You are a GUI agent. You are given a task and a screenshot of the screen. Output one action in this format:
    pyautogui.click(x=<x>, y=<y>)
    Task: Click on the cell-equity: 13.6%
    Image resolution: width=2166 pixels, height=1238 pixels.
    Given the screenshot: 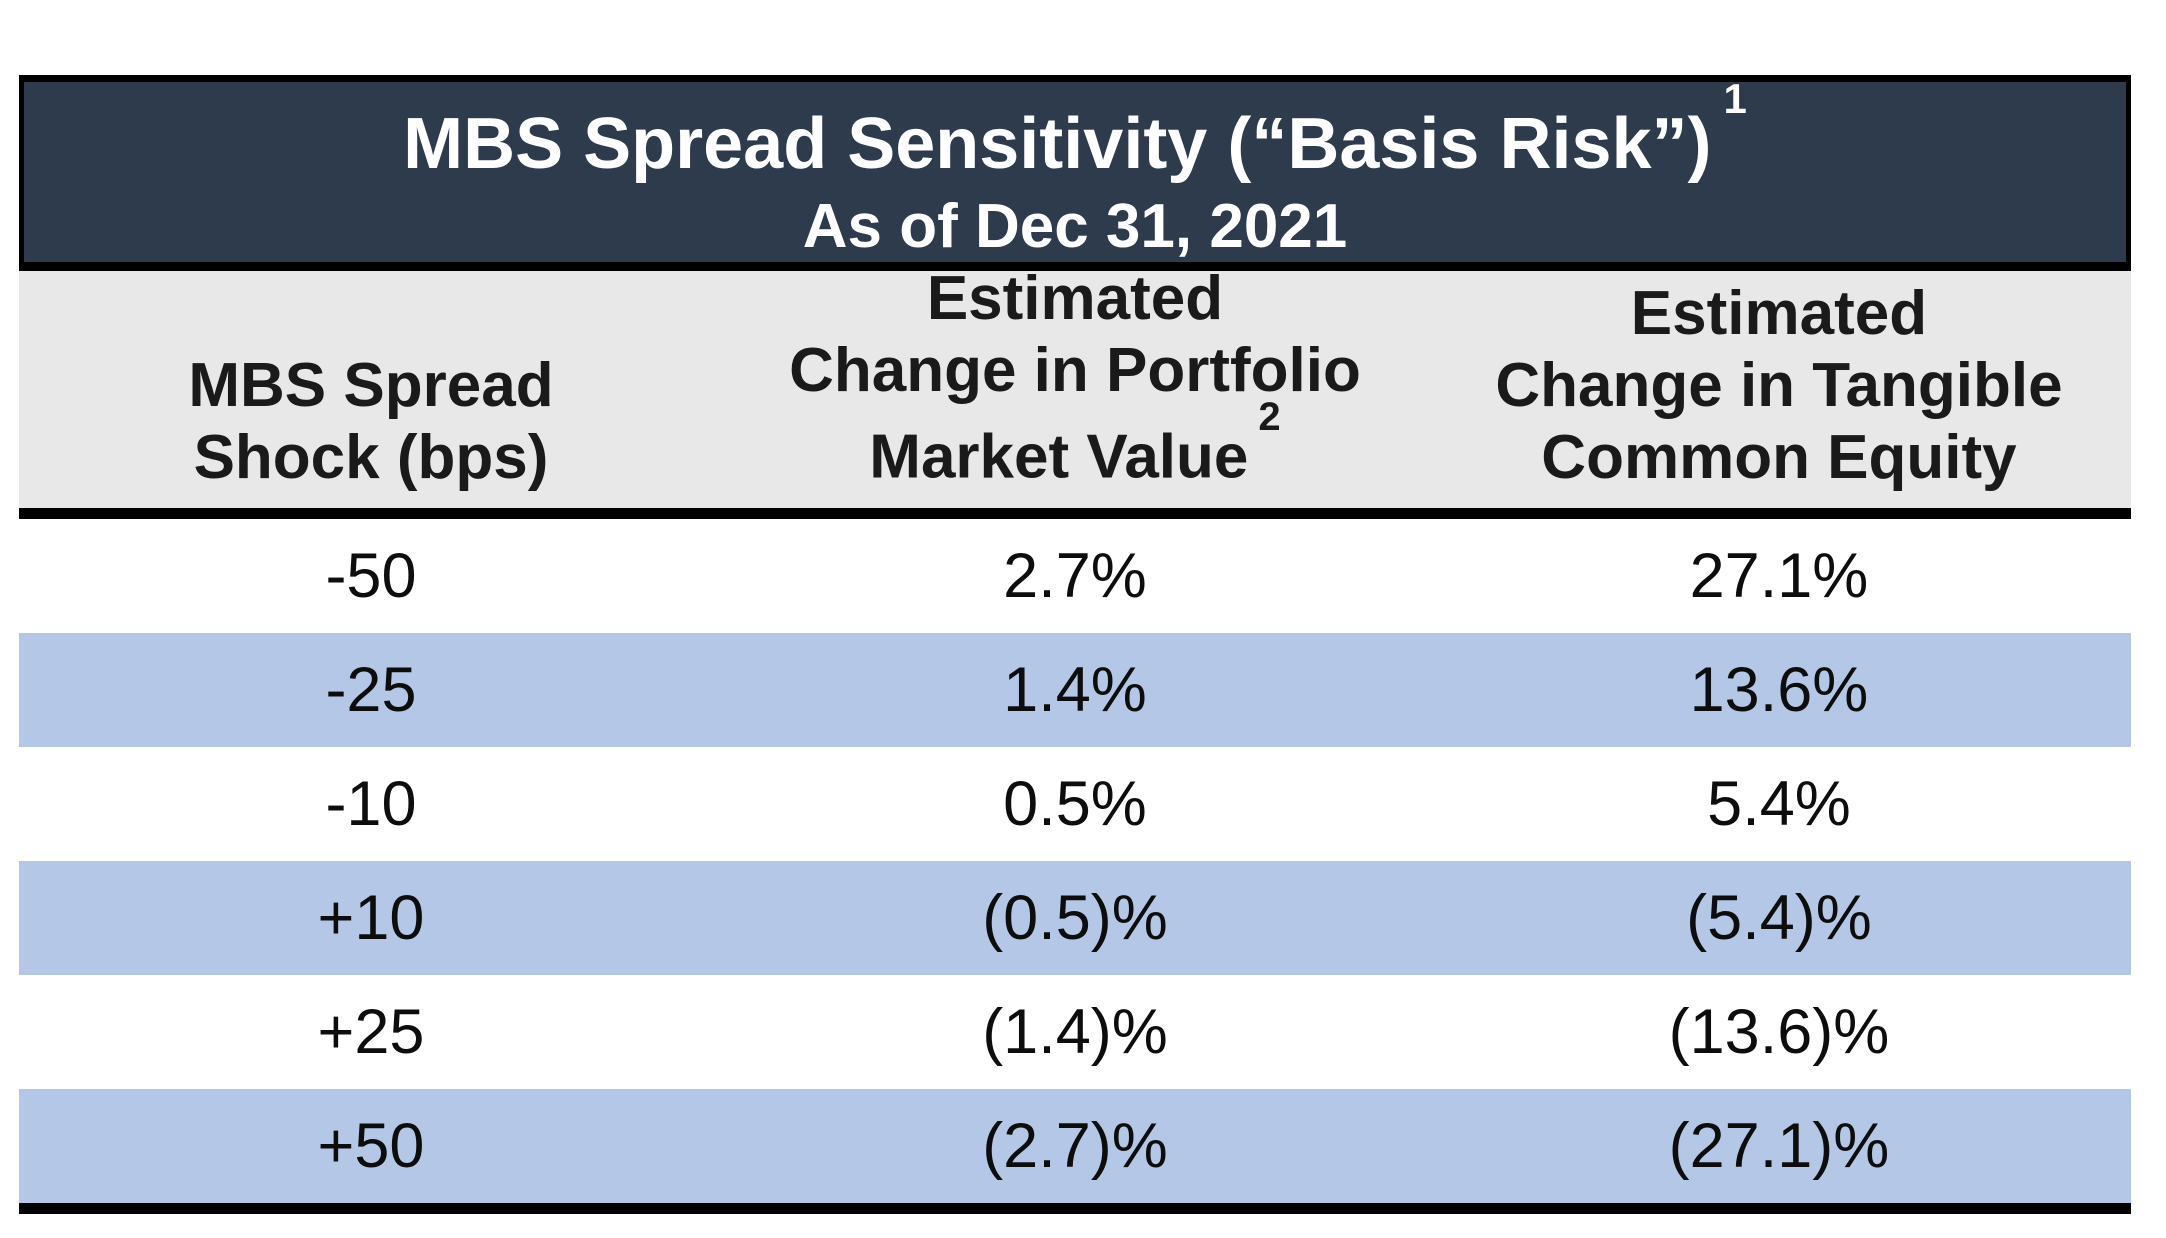 What is the action you would take?
    pyautogui.click(x=1779, y=690)
    